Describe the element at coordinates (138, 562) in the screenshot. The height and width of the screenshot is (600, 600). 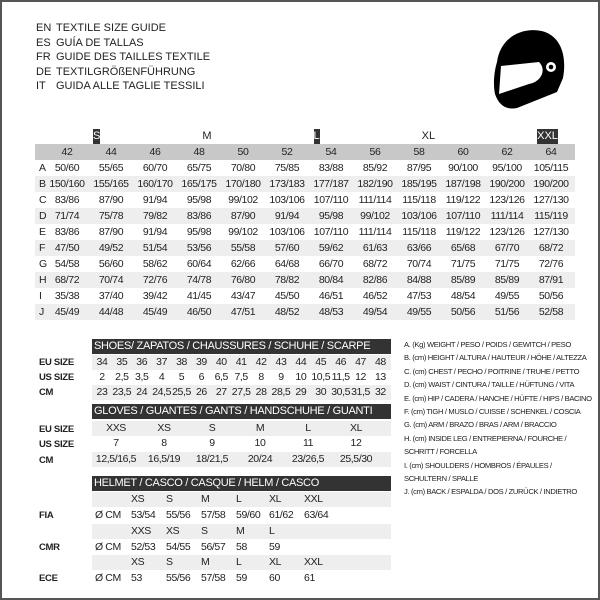
I see `helmet-size: XS` at that location.